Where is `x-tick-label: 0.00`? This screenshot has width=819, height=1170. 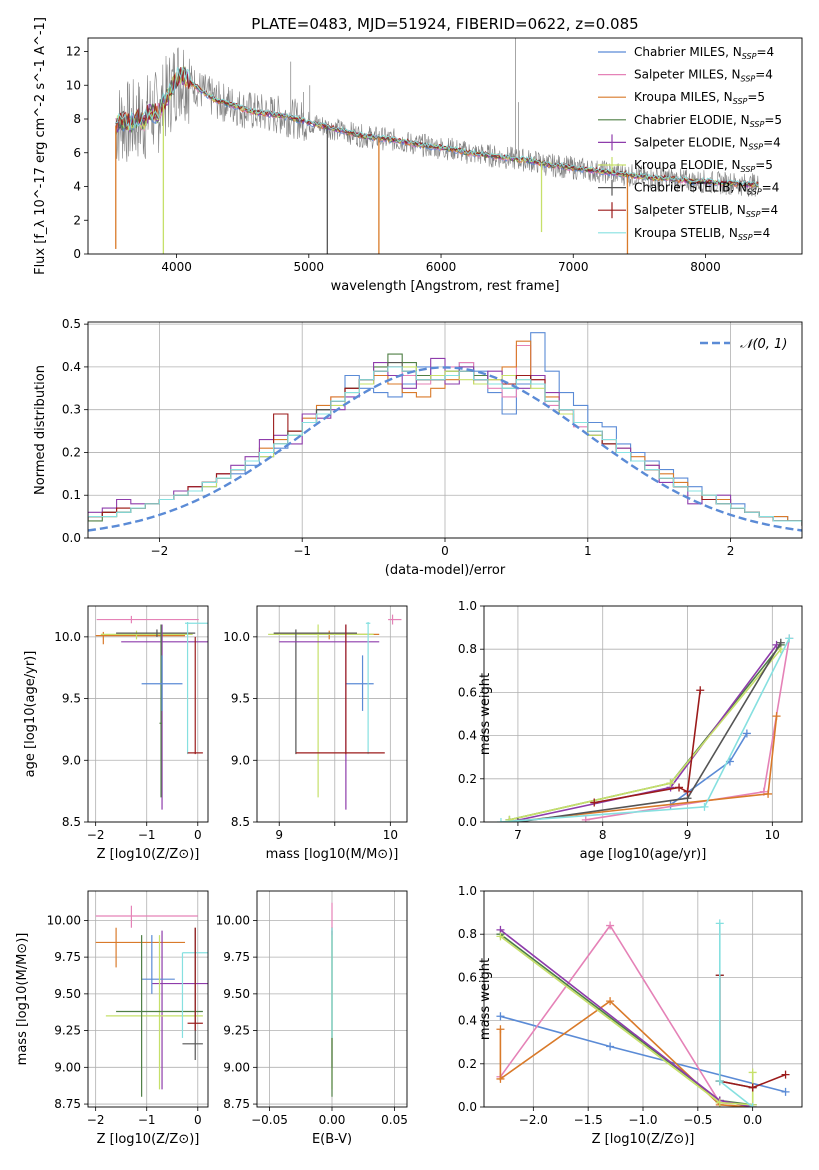
x-tick-label: 0.00 is located at coordinates (332, 1120).